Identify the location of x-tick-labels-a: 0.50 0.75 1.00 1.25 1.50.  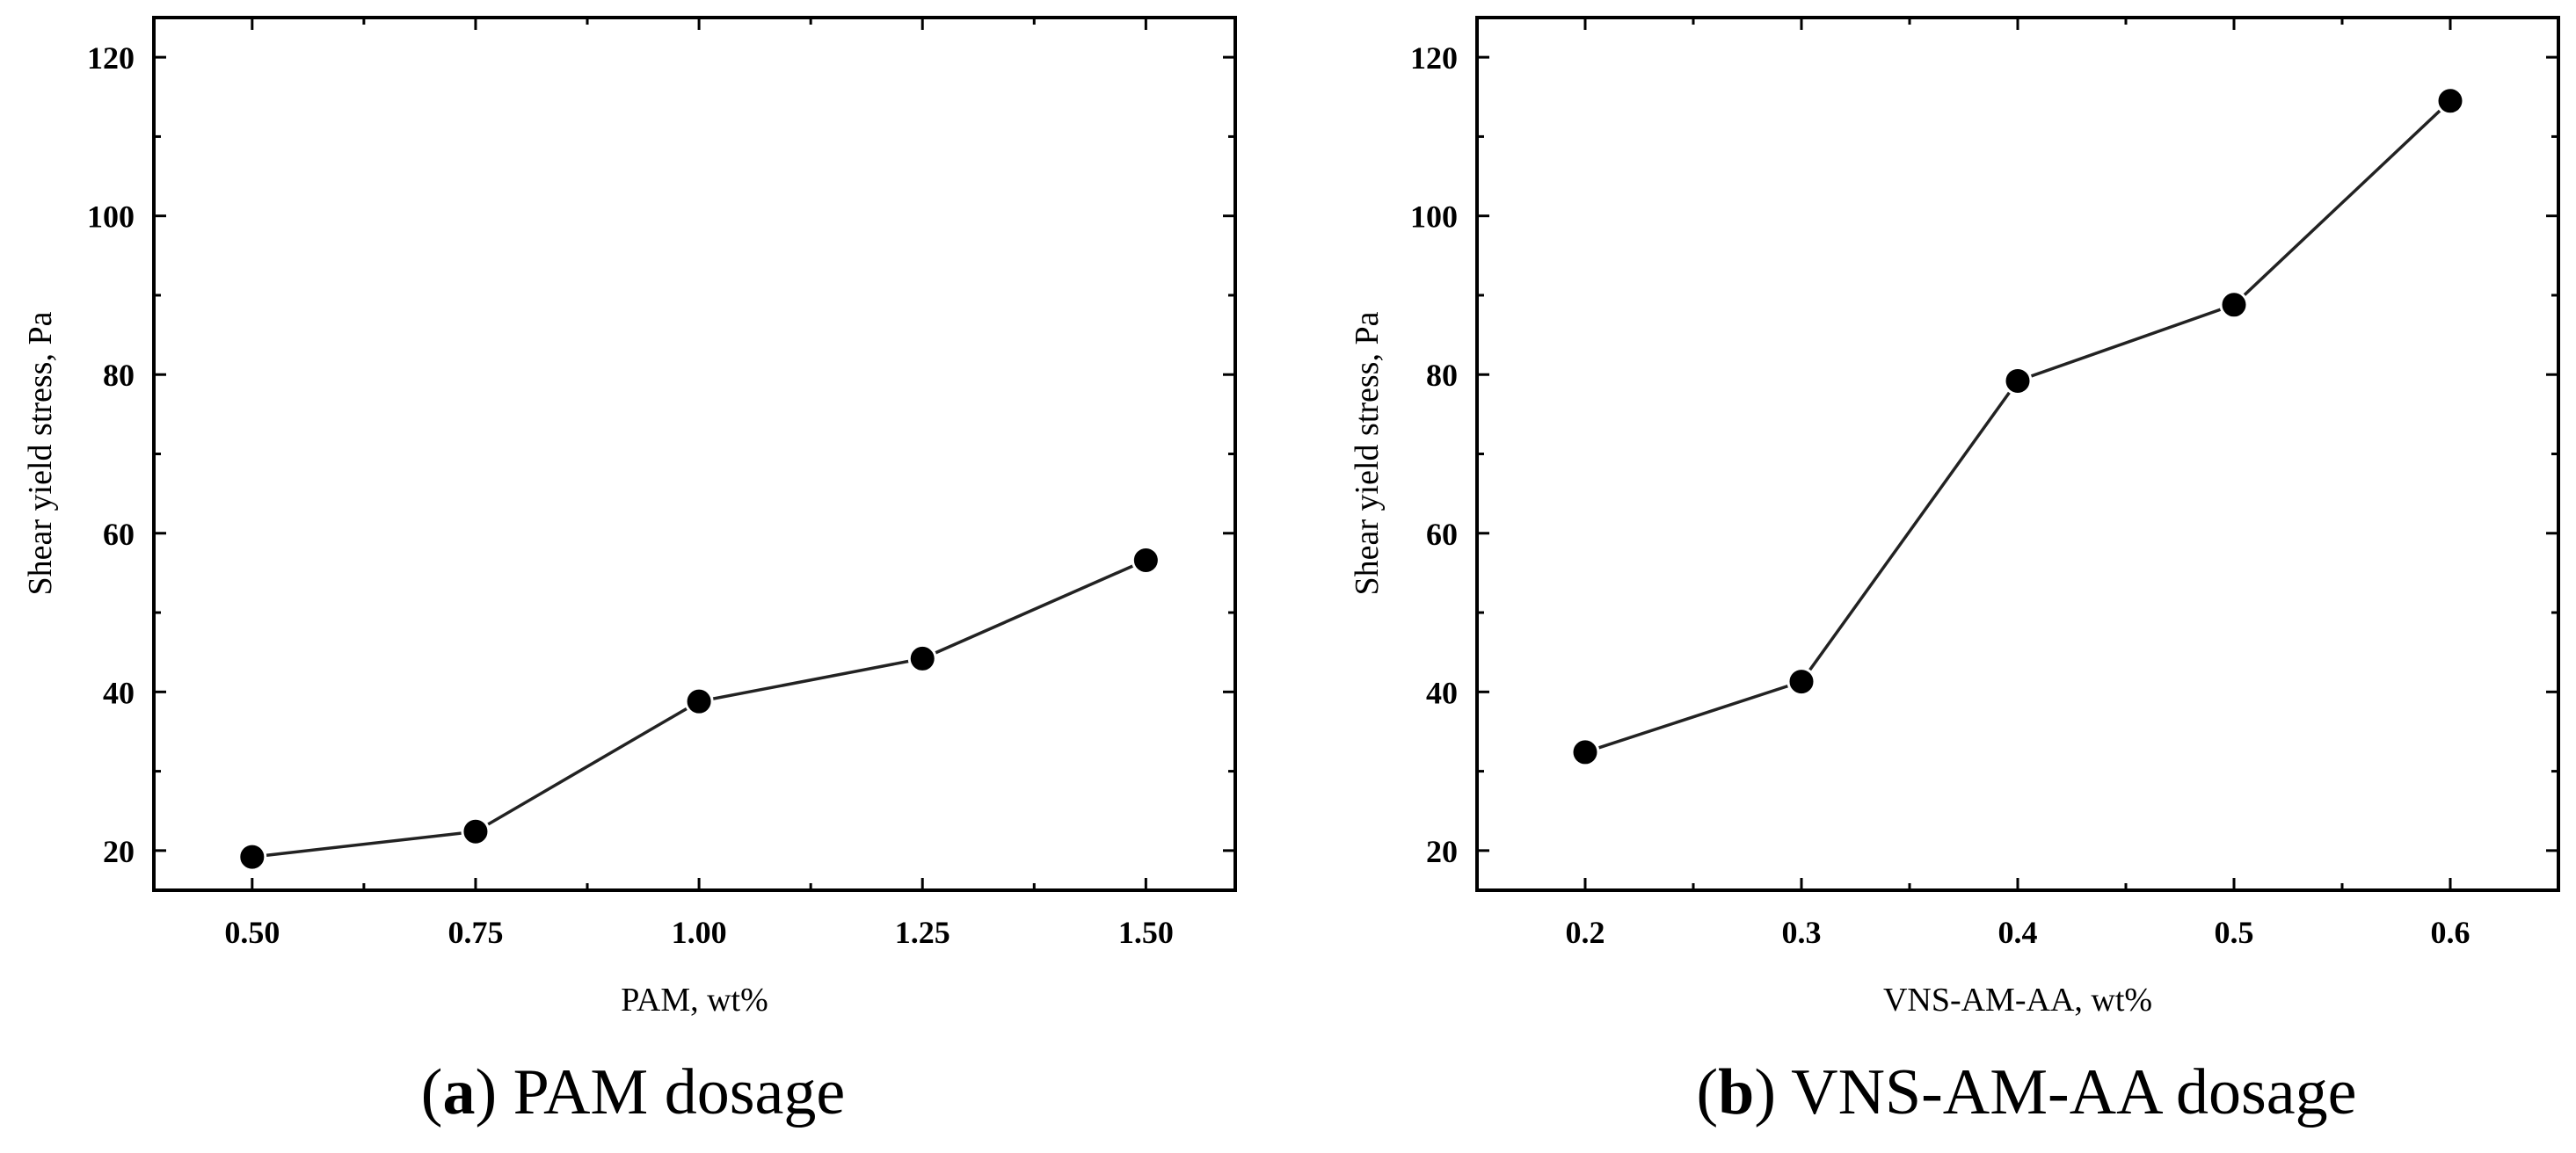
(699, 932).